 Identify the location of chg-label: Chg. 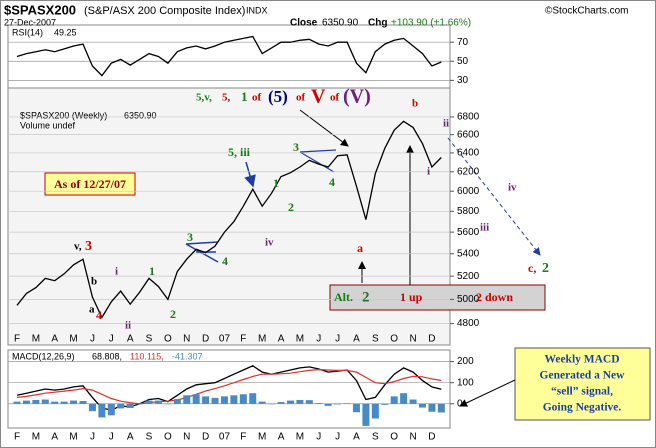
(377, 23).